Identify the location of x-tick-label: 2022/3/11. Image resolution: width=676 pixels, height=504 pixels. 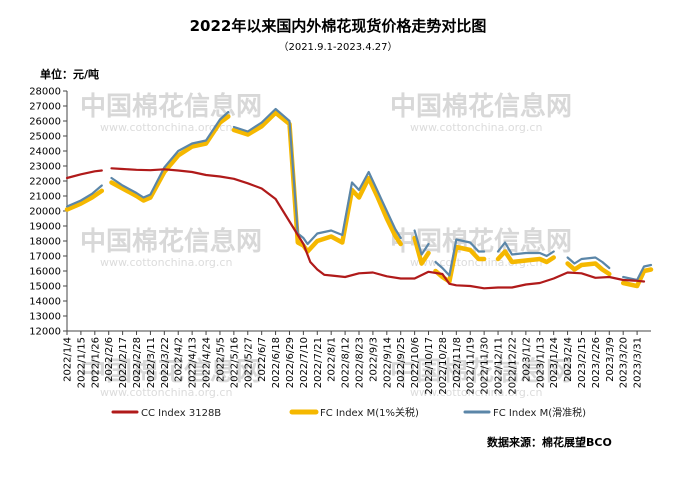
(151, 362).